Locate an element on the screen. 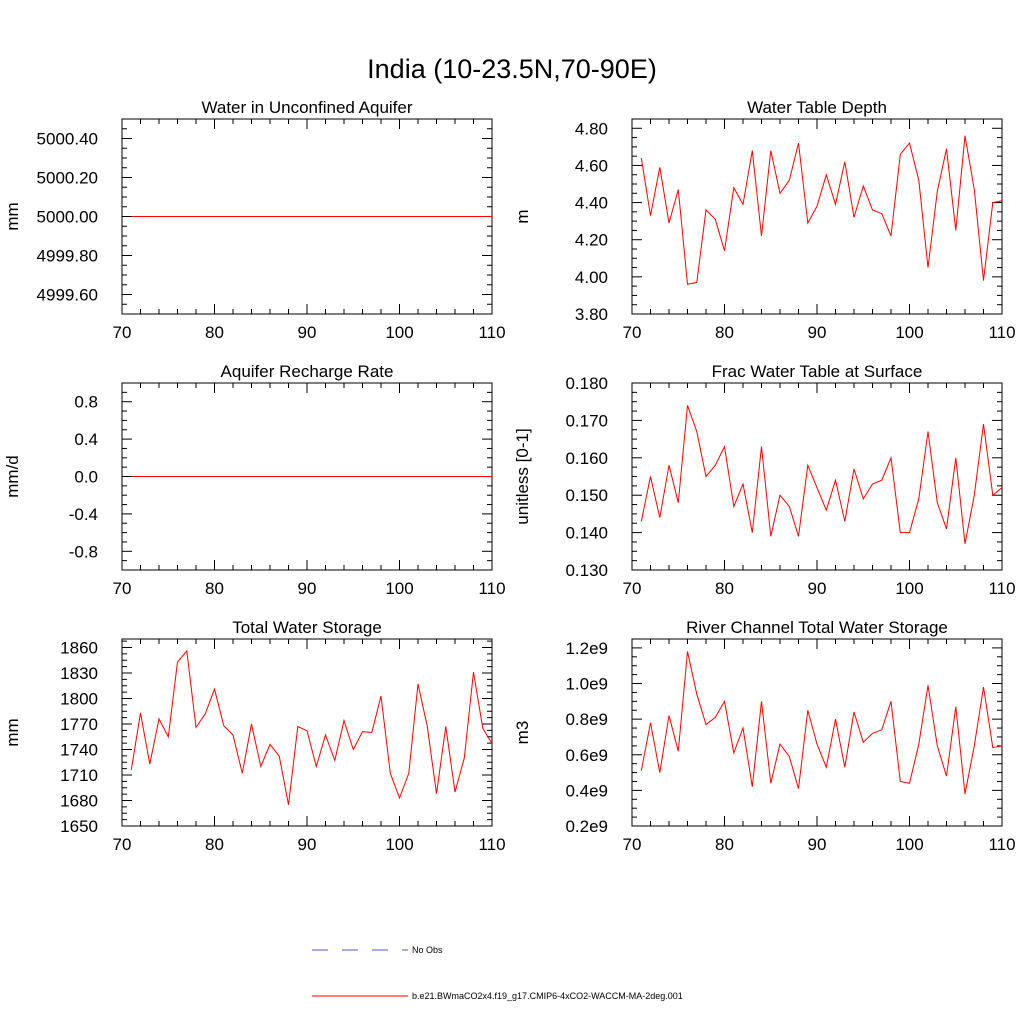  y-tick-label: 0.2e9 is located at coordinates (586, 826).